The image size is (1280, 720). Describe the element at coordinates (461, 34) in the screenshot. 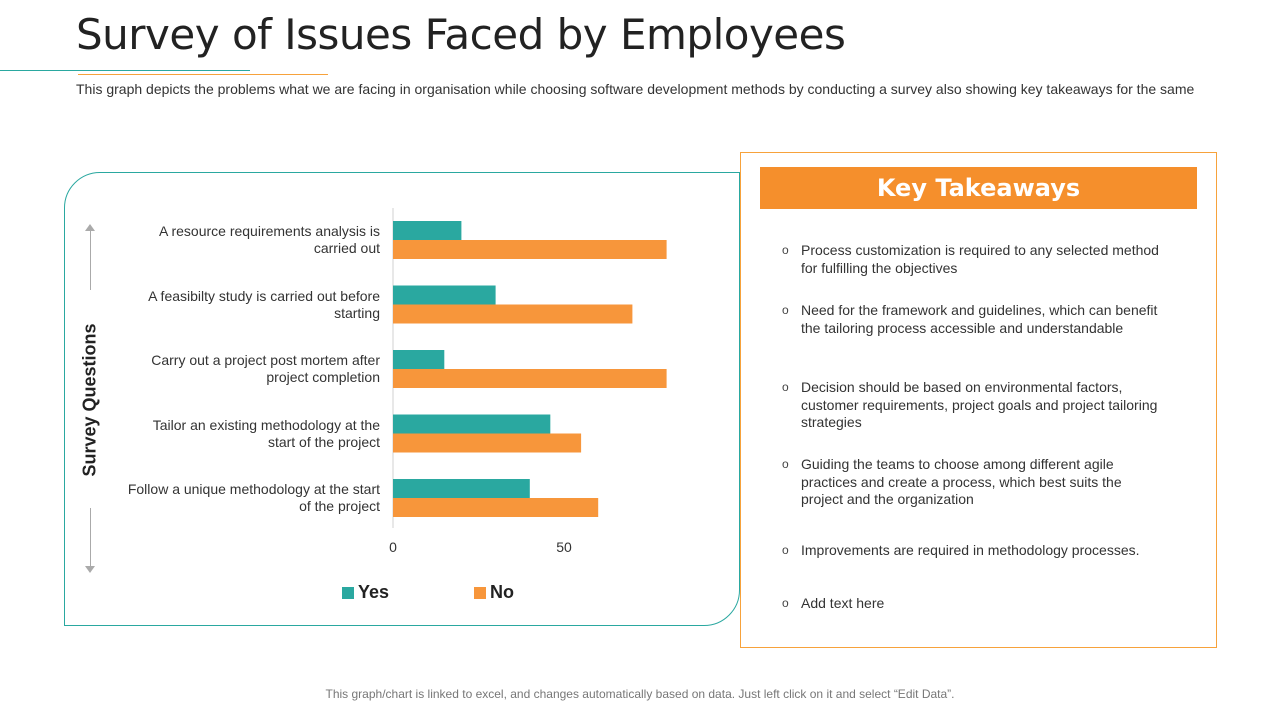

I see `page-title: Survey of Issues Faced by Employees` at that location.